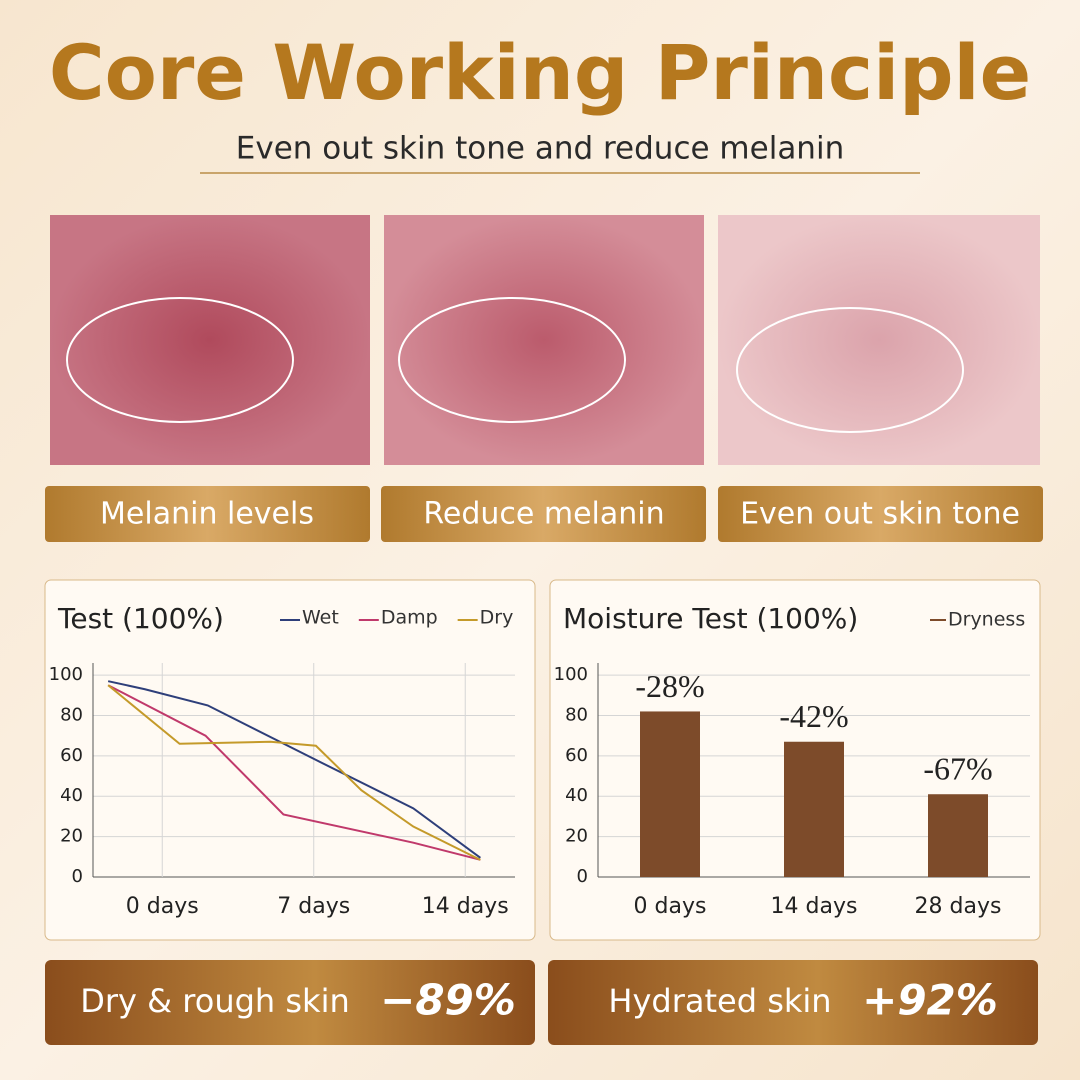 Image resolution: width=1080 pixels, height=1084 pixels. What do you see at coordinates (957, 769) in the screenshot?
I see `annotation: -67%` at bounding box center [957, 769].